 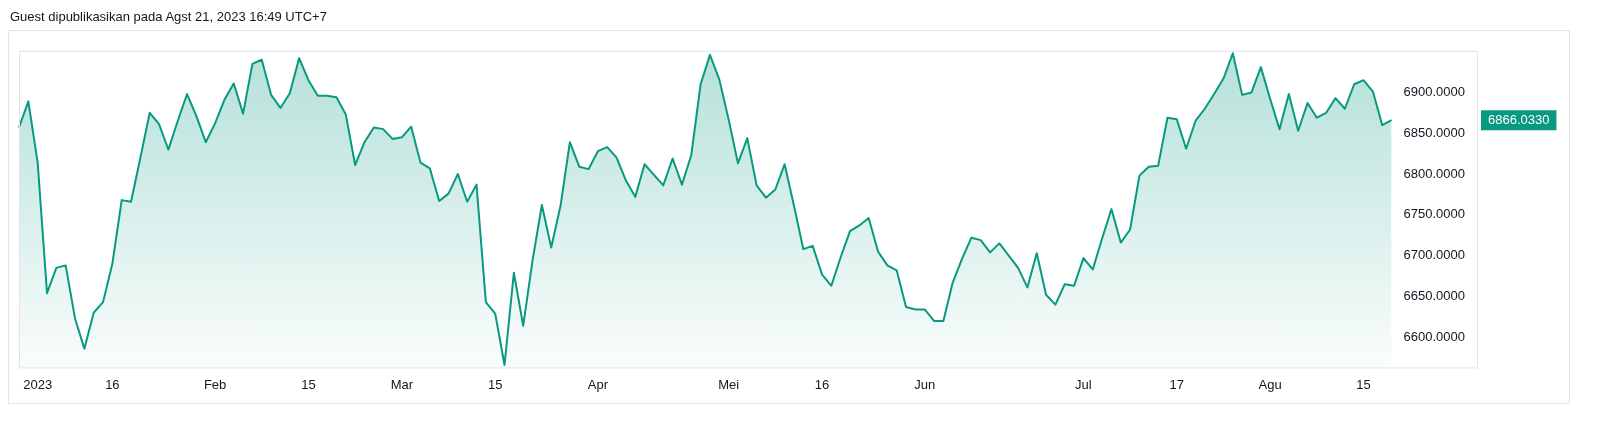 What do you see at coordinates (1434, 295) in the screenshot?
I see `y-tick-label: 6650.0000` at bounding box center [1434, 295].